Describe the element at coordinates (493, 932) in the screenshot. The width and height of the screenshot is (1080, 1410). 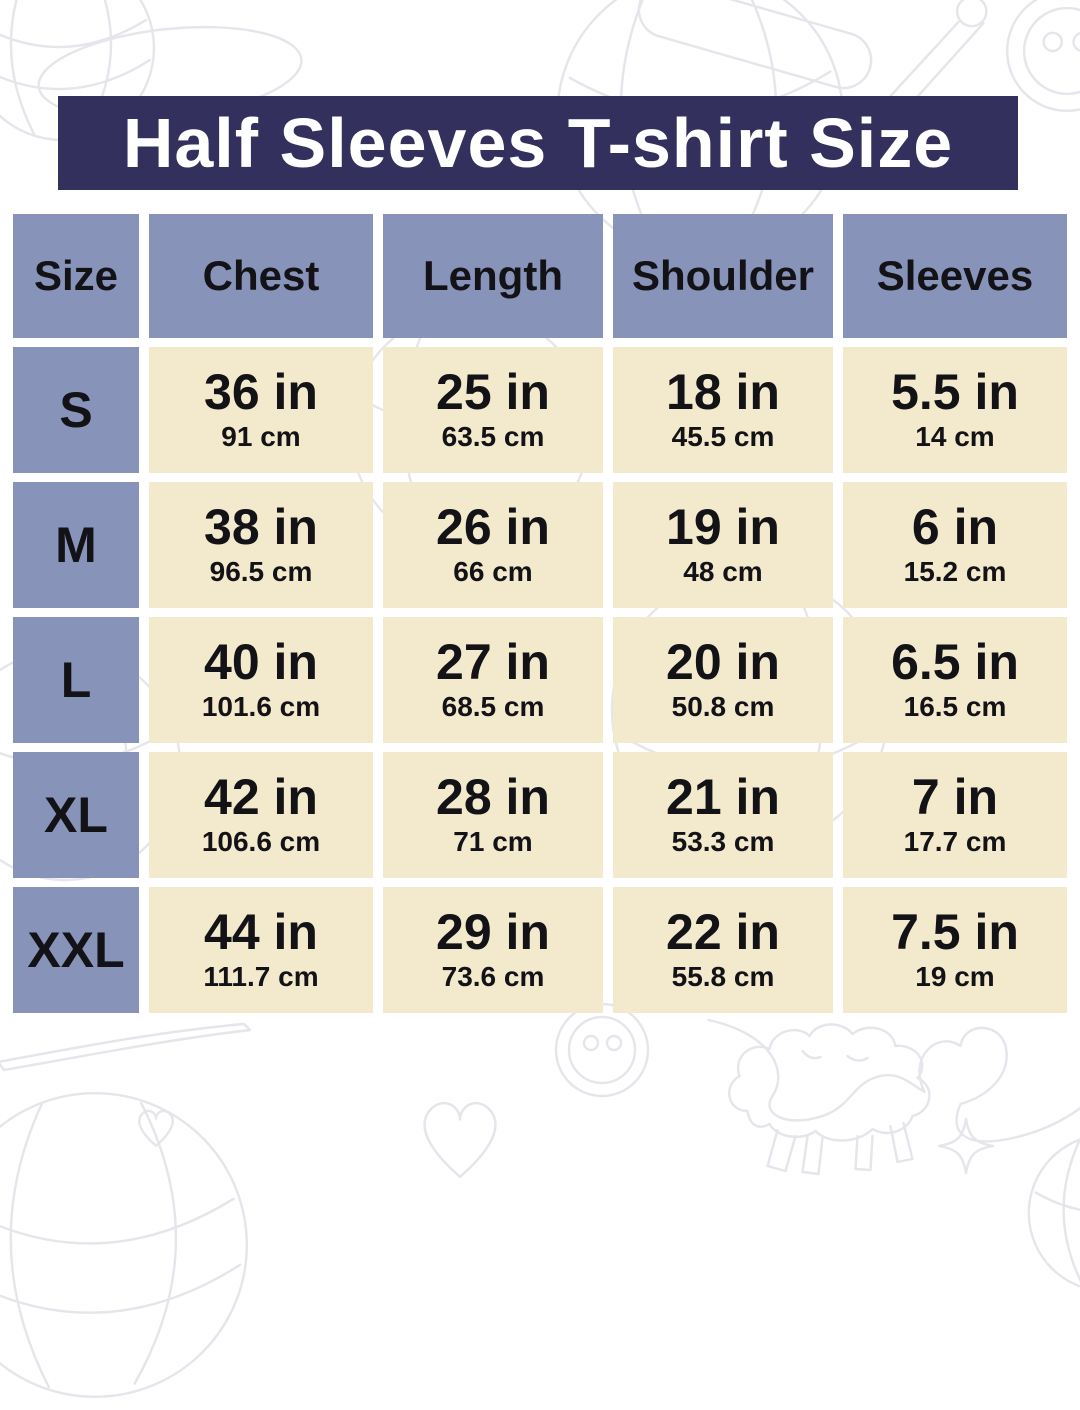
I see `value-inches: 29 in` at that location.